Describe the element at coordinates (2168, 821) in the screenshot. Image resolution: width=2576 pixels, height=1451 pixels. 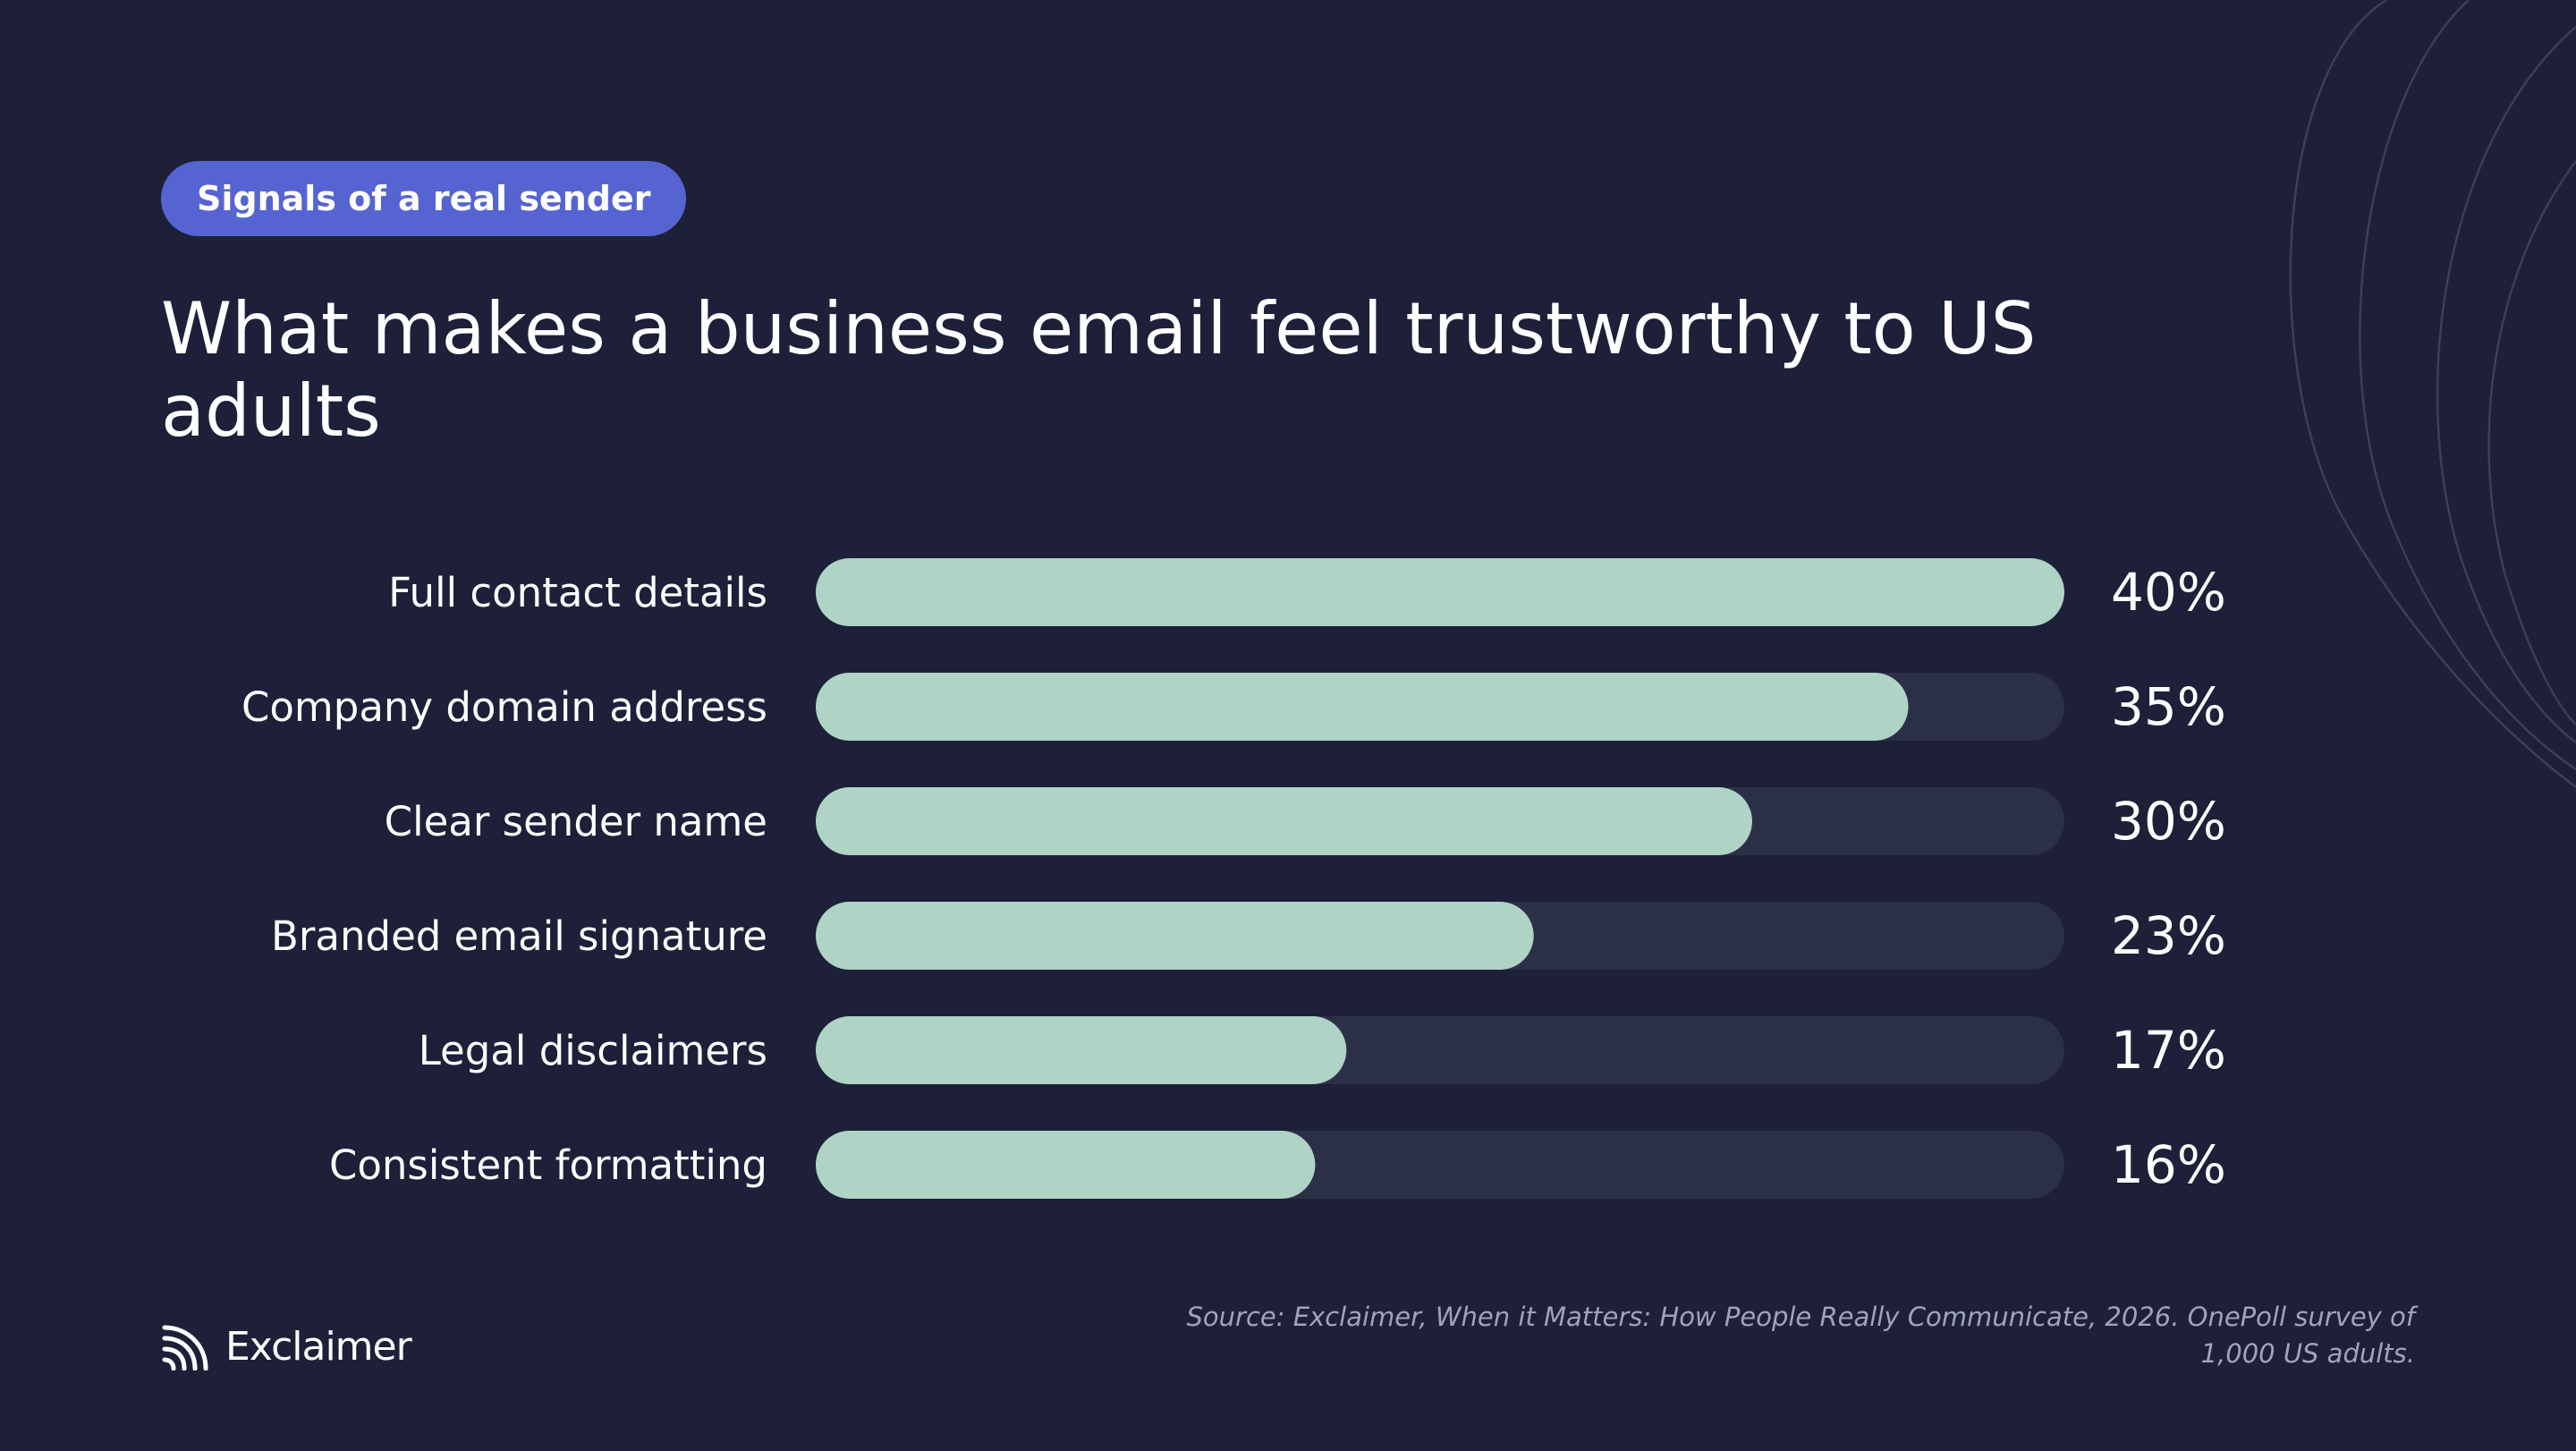
I see `value-label: 30%` at that location.